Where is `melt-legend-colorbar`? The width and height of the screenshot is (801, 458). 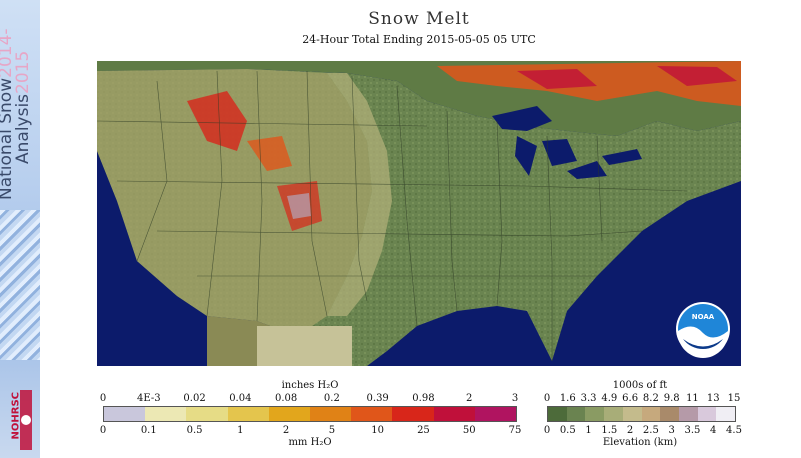
melt-legend-colorbar is located at coordinates (310, 414).